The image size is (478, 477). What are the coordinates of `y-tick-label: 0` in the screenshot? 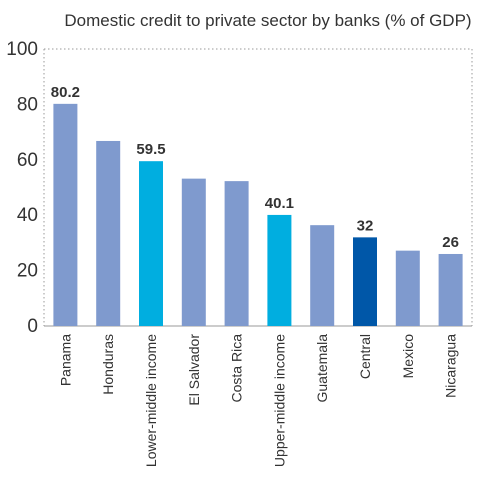 It's located at (32, 326).